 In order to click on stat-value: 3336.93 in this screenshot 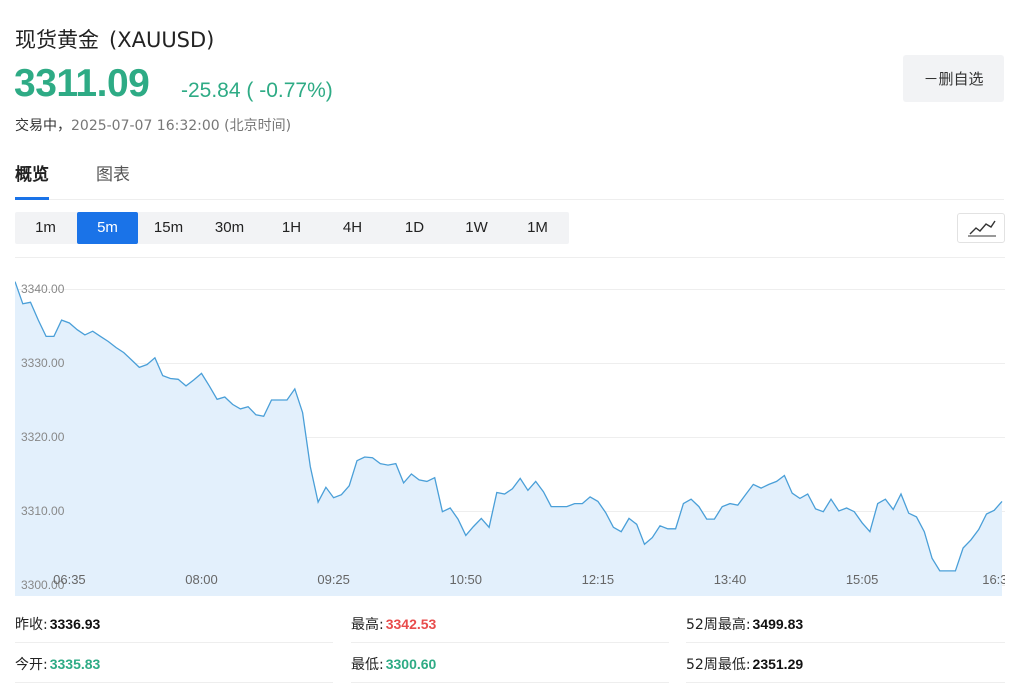, I will do `click(75, 624)`.